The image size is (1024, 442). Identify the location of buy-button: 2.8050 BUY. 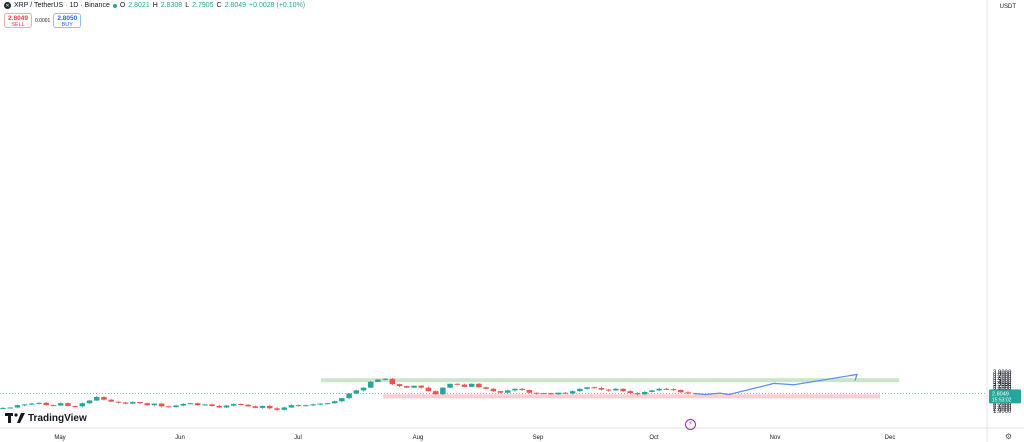
(67, 20).